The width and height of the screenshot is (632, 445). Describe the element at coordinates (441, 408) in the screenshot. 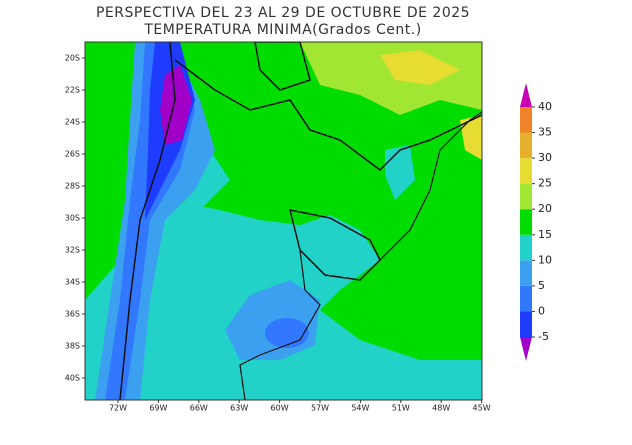

I see `lon-label: 48W` at that location.